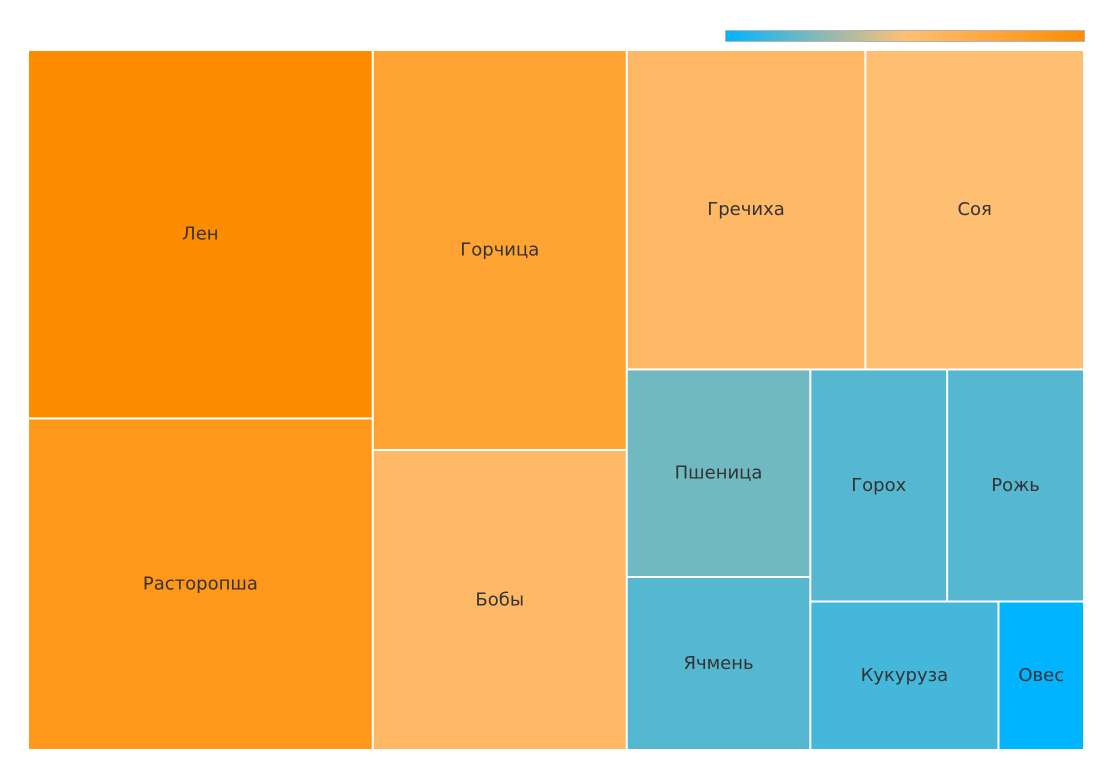 Image resolution: width=1110 pixels, height=780 pixels. I want to click on treemap-tile-label: Горчица, so click(499, 250).